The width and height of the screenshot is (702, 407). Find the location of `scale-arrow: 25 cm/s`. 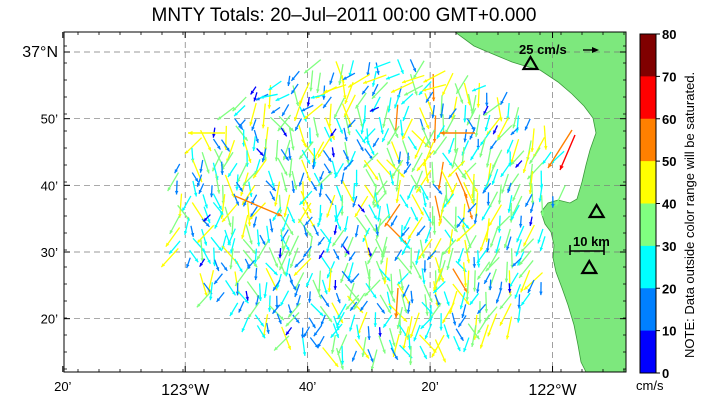

scale-arrow: 25 cm/s is located at coordinates (559, 49).